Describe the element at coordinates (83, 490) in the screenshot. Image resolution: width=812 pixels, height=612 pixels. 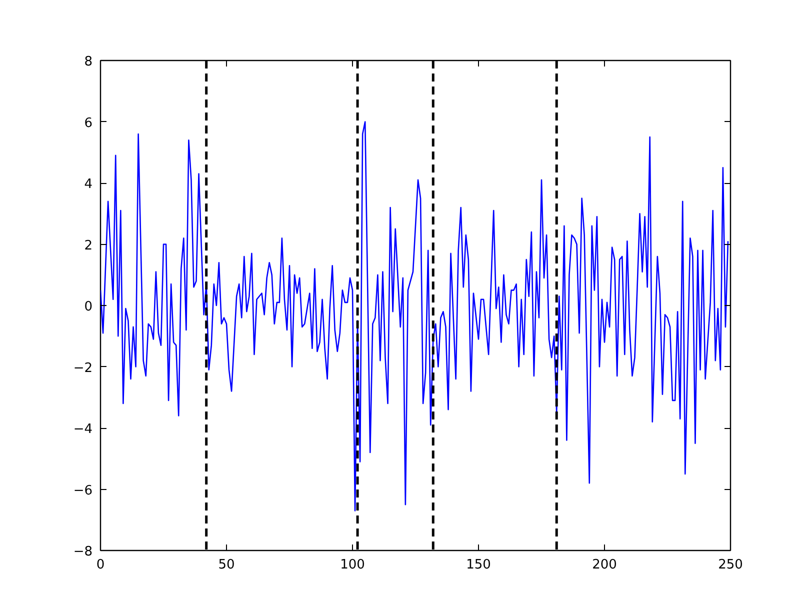
I see `y-tick-label: −6` at that location.